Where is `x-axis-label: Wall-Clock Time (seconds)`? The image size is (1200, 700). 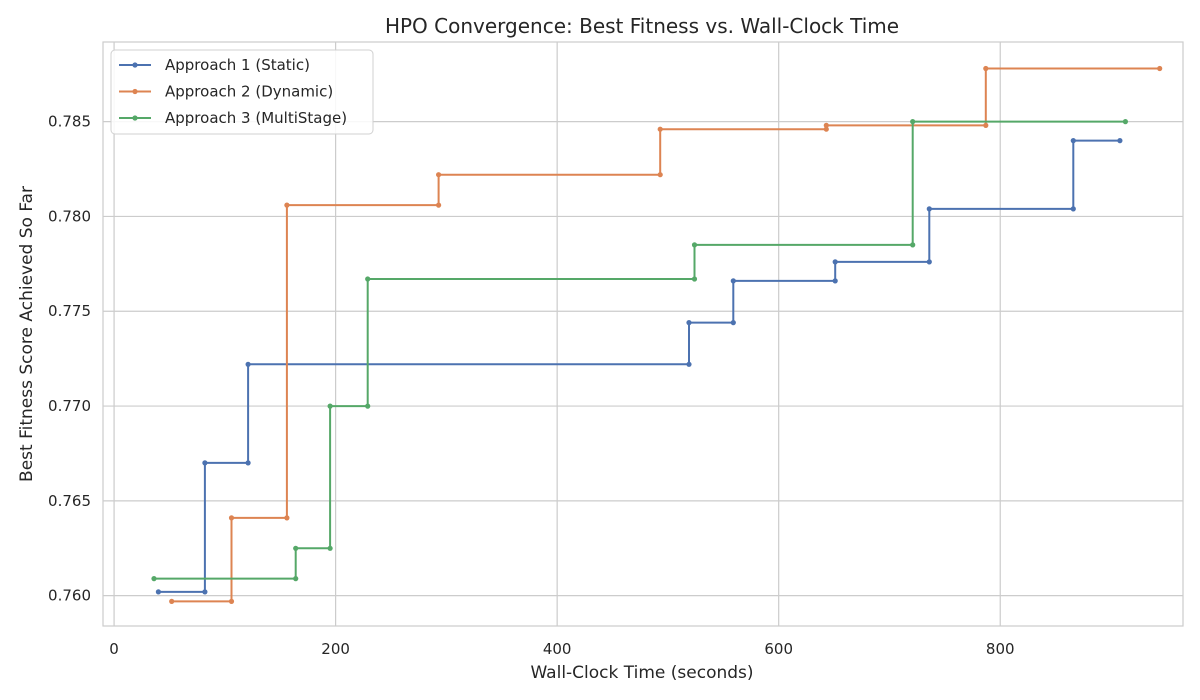 x-axis-label: Wall-Clock Time (seconds) is located at coordinates (641, 673).